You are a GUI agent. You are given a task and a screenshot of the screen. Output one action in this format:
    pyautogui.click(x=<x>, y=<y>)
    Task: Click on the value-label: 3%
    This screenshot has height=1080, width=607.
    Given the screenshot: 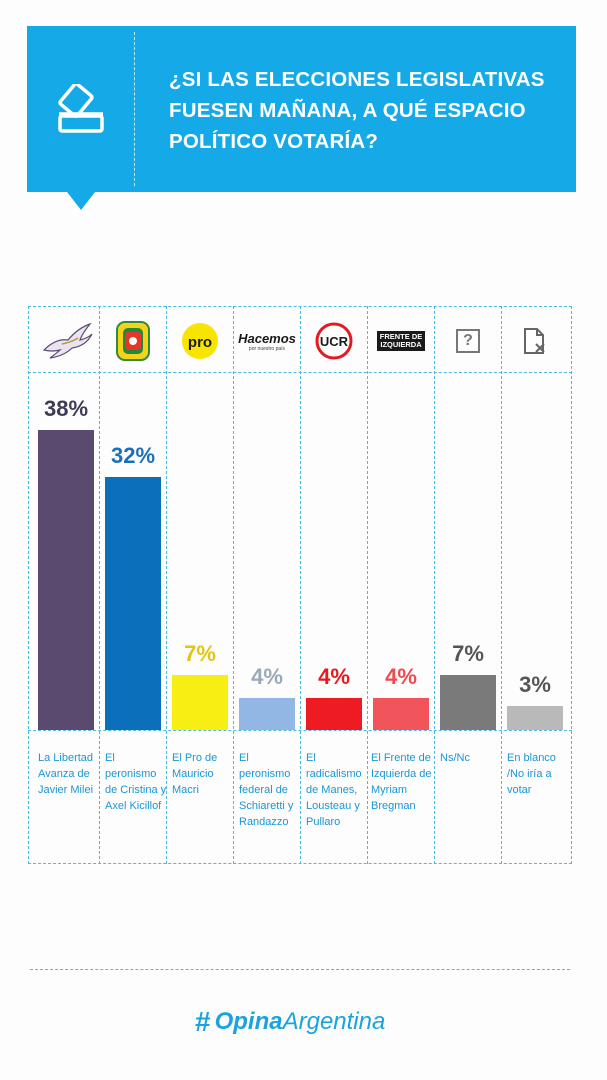 What is the action you would take?
    pyautogui.click(x=535, y=684)
    